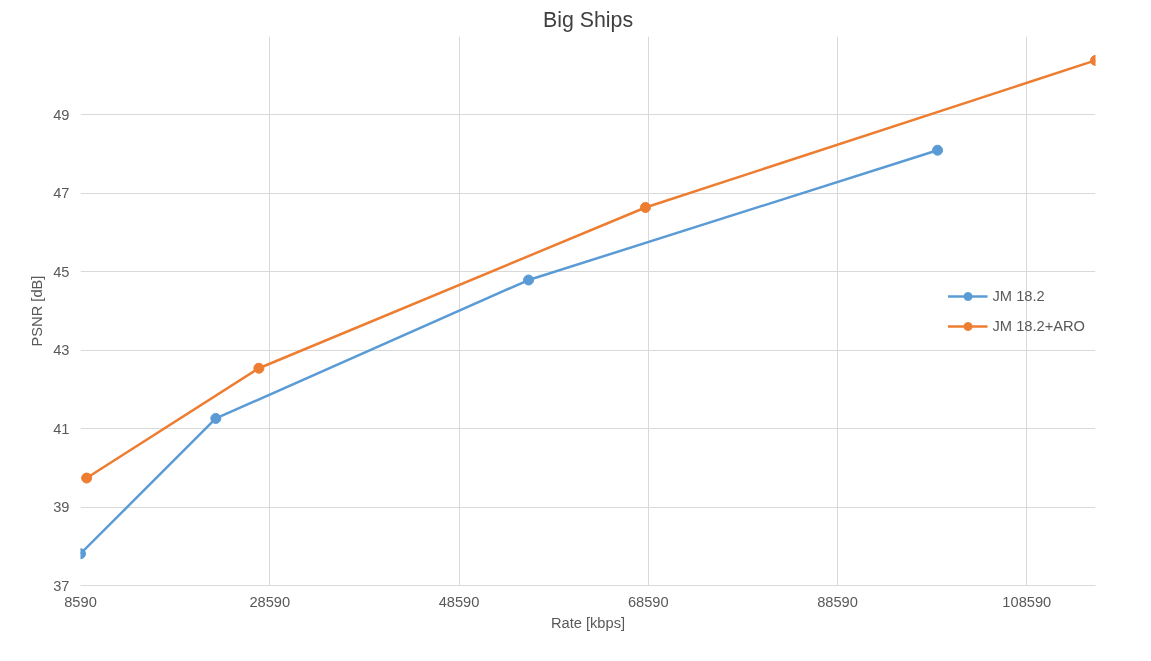 The height and width of the screenshot is (661, 1151). Describe the element at coordinates (61, 114) in the screenshot. I see `y-tick-label: 49` at that location.